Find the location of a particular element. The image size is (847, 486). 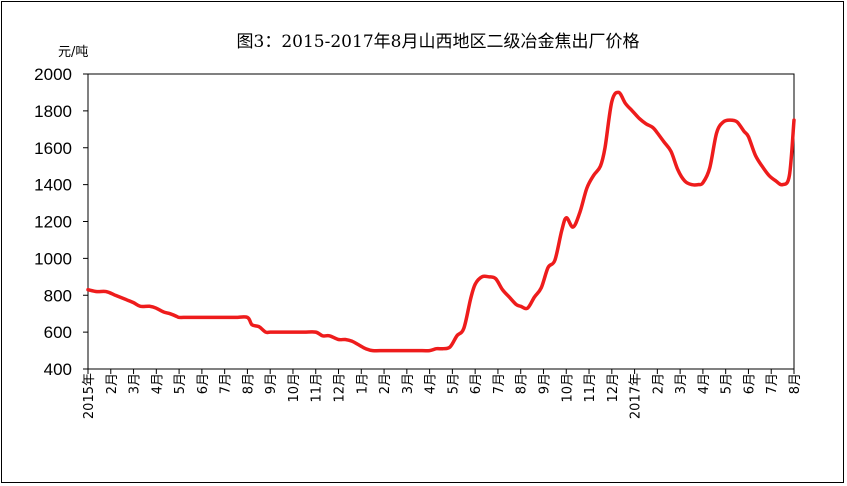

y-tick-label: 1800 is located at coordinates (53, 111).